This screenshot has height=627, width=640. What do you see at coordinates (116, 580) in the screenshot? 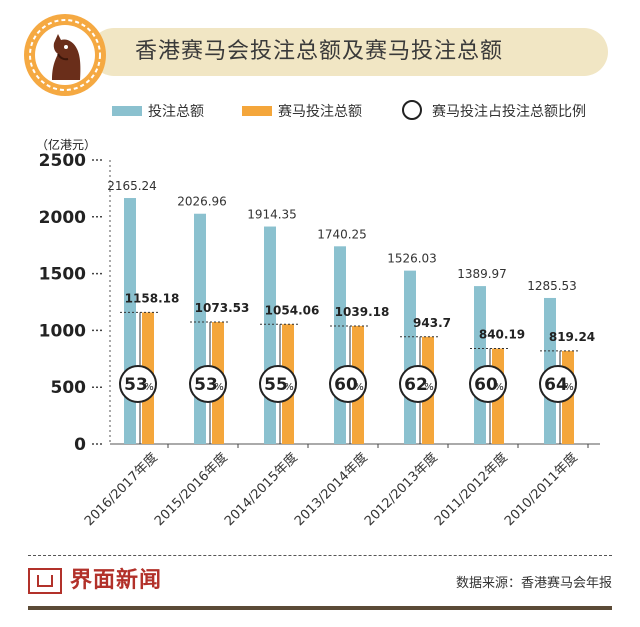
I see `logo-text: 界面新闻` at bounding box center [116, 580].